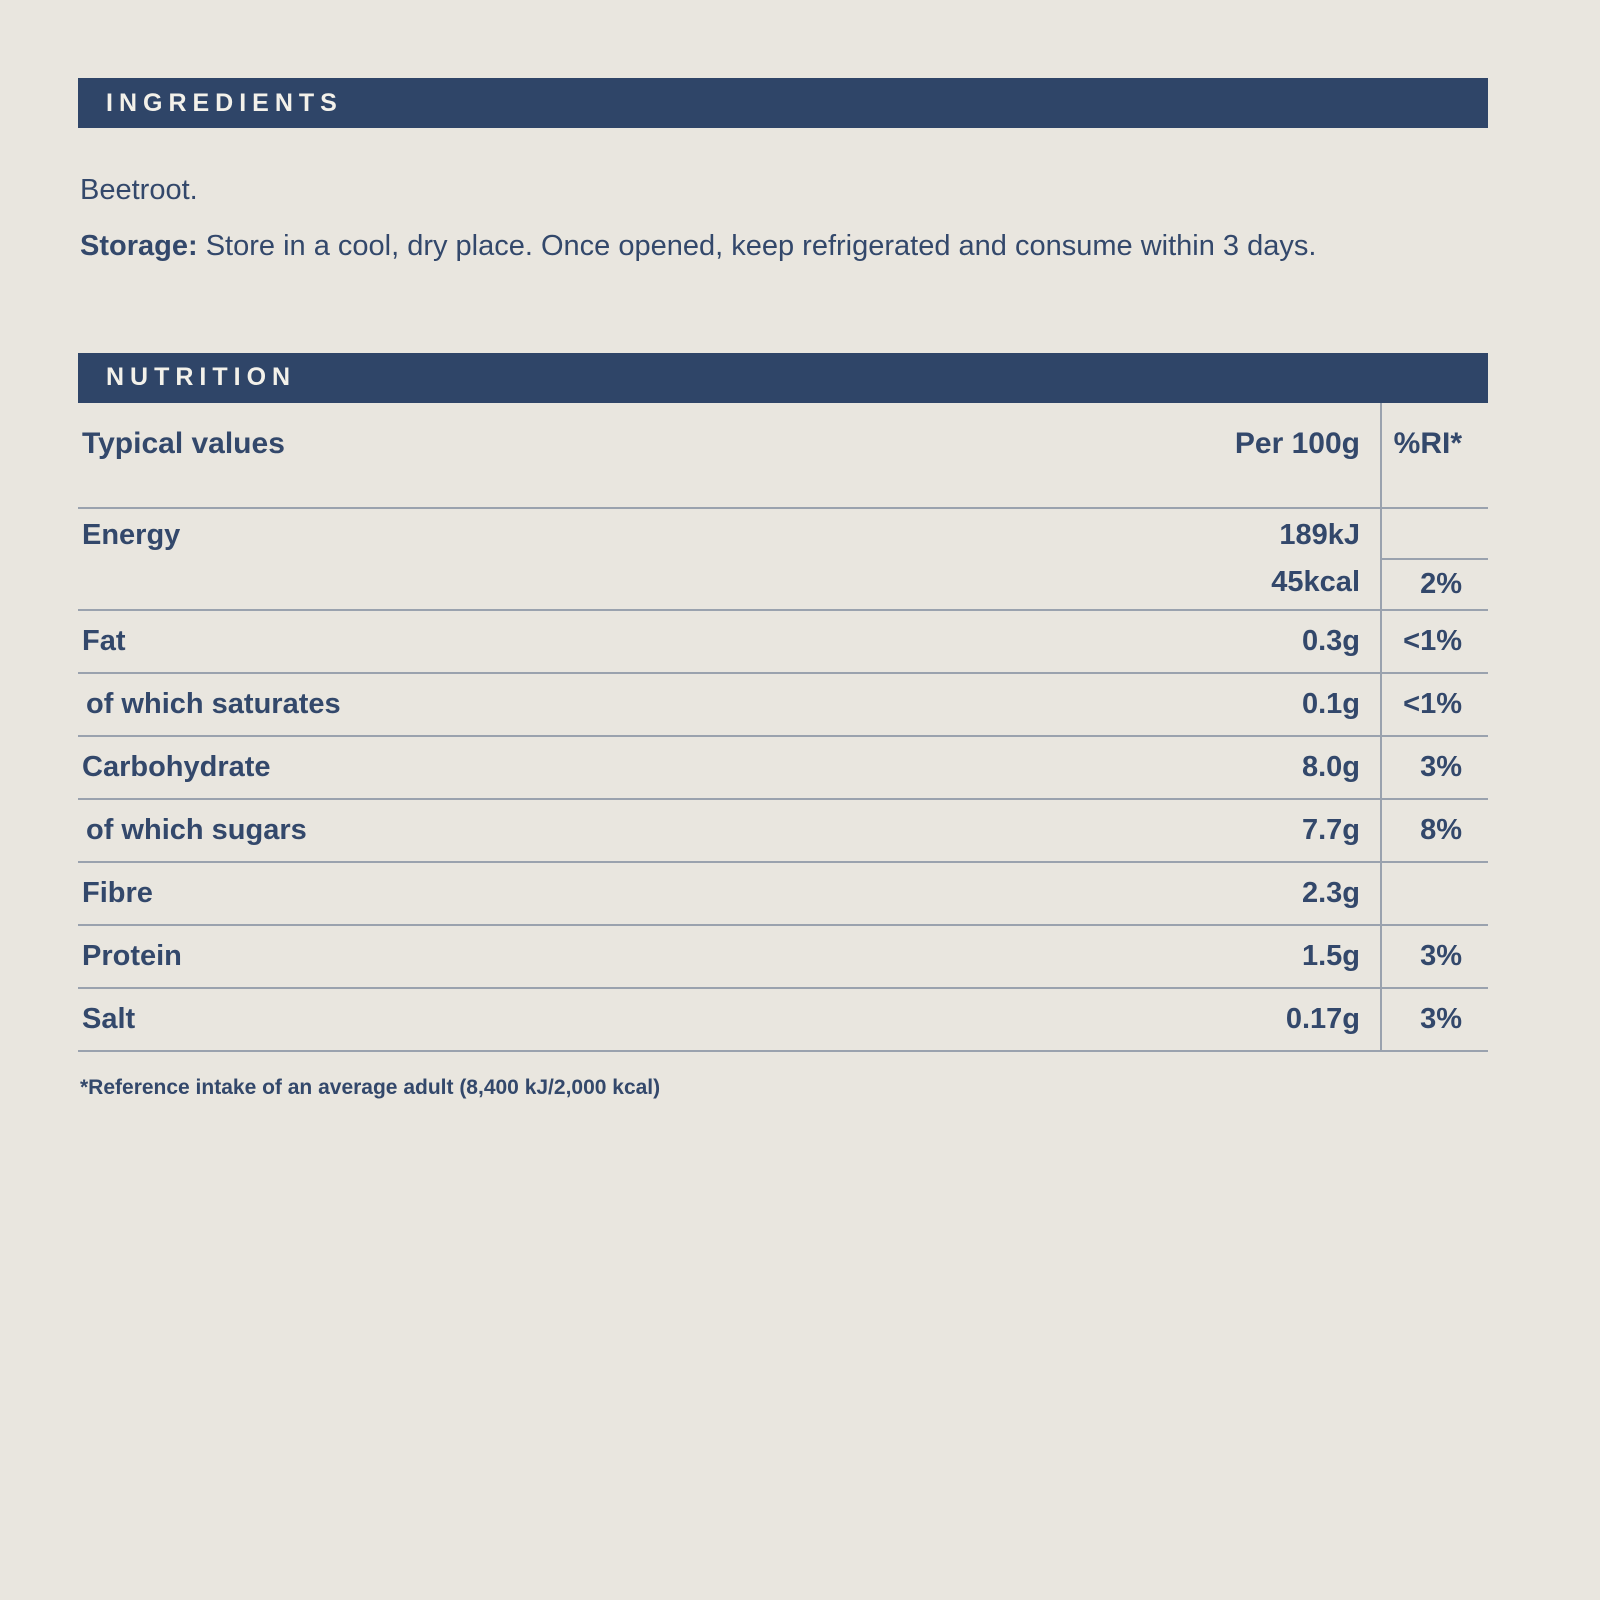 Image resolution: width=1600 pixels, height=1600 pixels. Describe the element at coordinates (783, 705) in the screenshot. I see `table-row: of which saturates 0.1g <1%` at that location.